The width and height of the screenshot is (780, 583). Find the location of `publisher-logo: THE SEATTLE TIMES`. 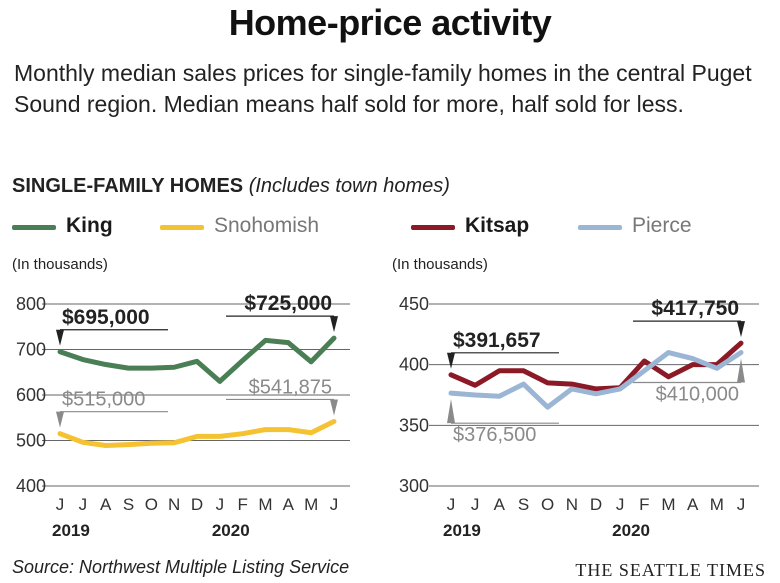

publisher-logo: THE SEATTLE TIMES is located at coordinates (670, 570).